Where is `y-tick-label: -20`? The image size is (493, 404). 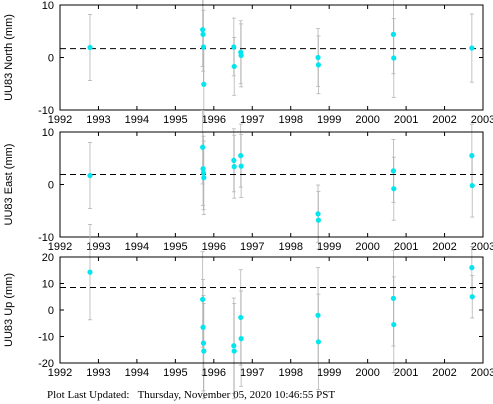
y-tick-label: -20 is located at coordinates (46, 364).